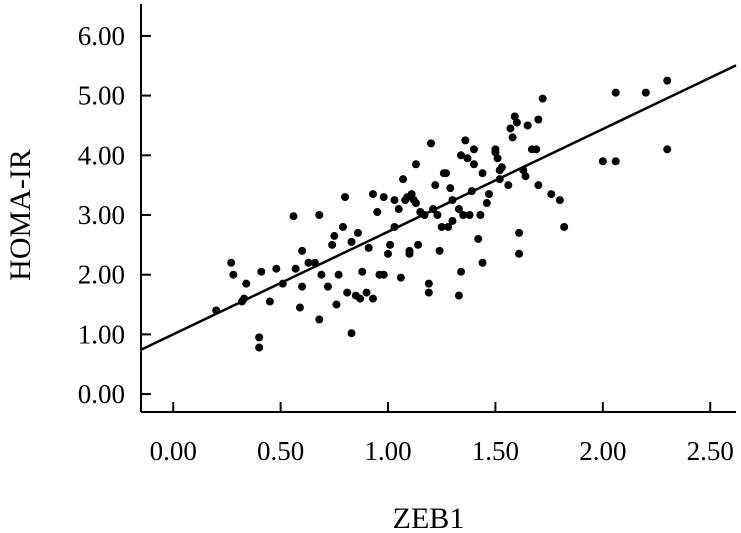 This screenshot has height=533, width=741. I want to click on y-tick-label: 5.00, so click(101, 96).